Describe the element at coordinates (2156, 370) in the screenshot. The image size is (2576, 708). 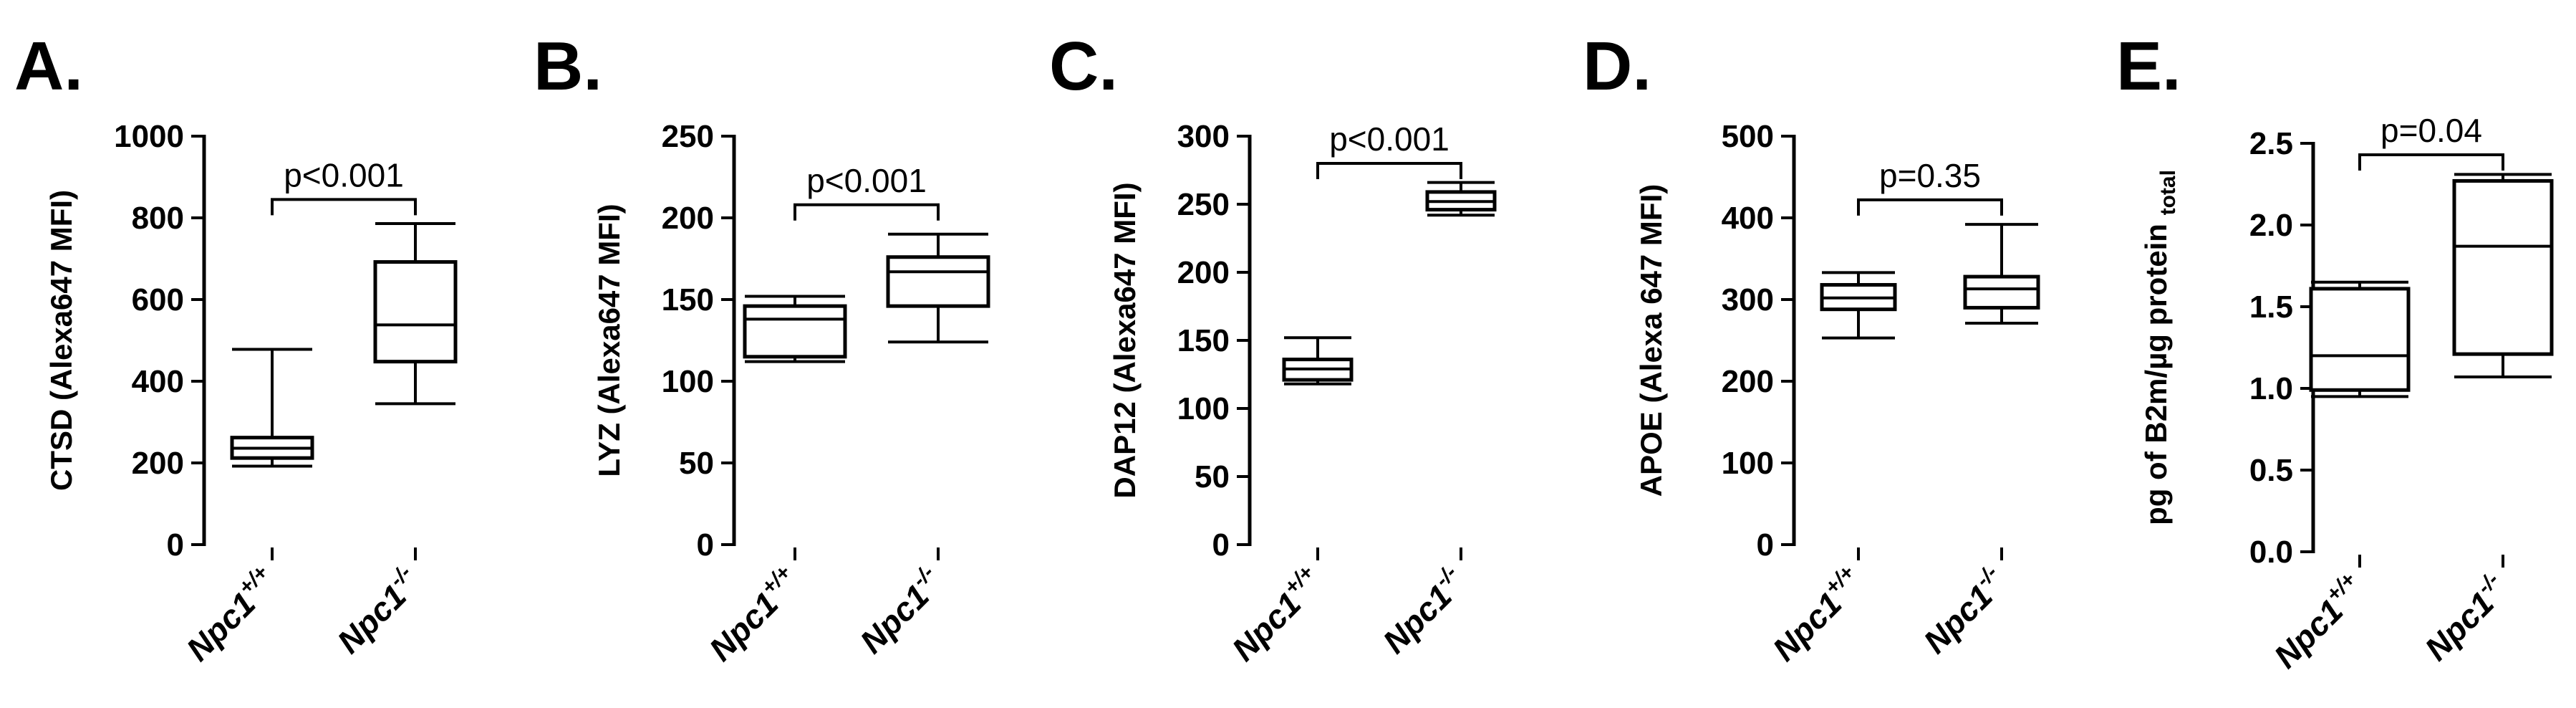
I see `y-axis-label-main: pg of B2m/µg protein` at that location.